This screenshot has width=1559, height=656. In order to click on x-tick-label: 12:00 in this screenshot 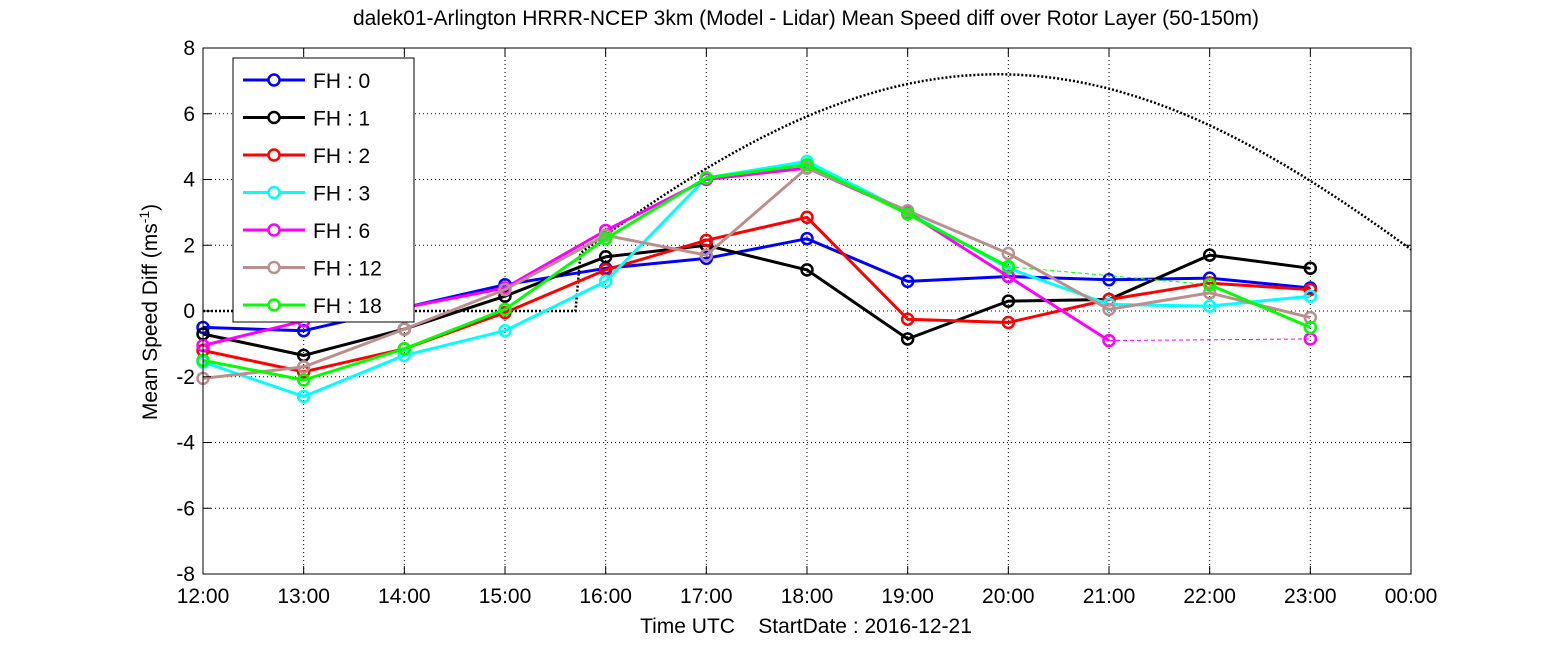, I will do `click(203, 596)`.